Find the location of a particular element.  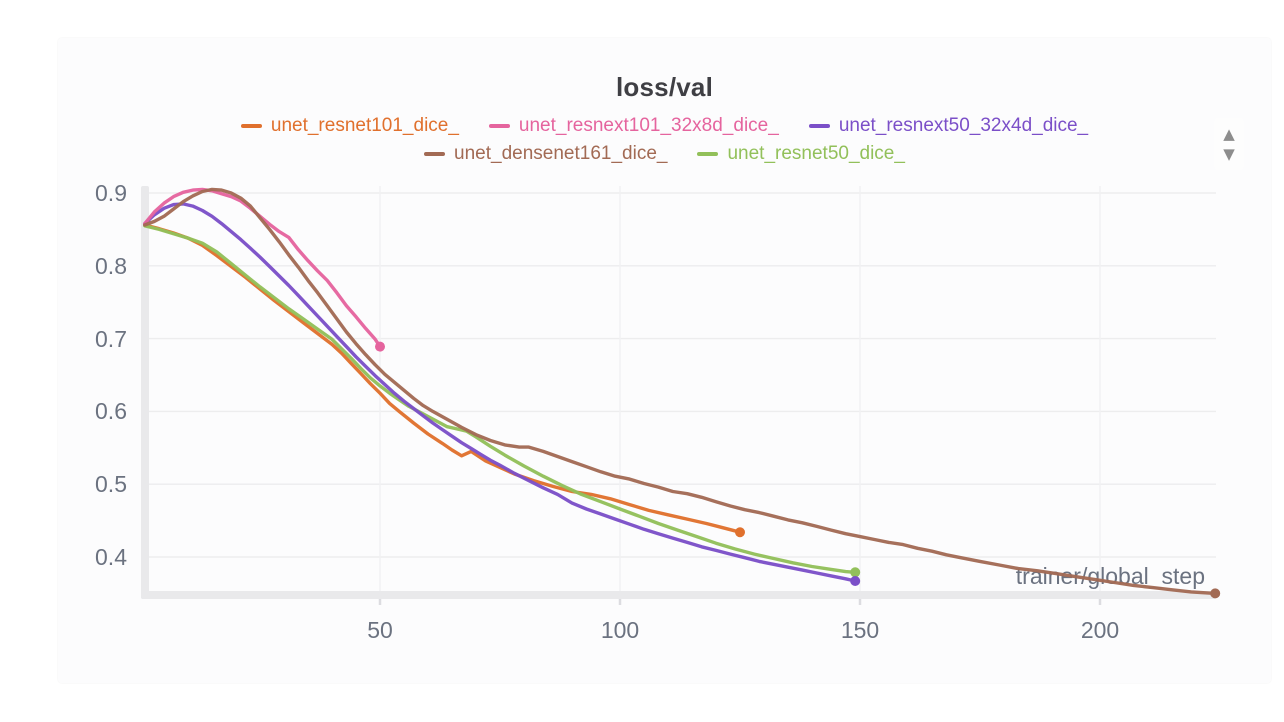

legend-label: unet_resnext101_32x8d_dice_ is located at coordinates (648, 125).